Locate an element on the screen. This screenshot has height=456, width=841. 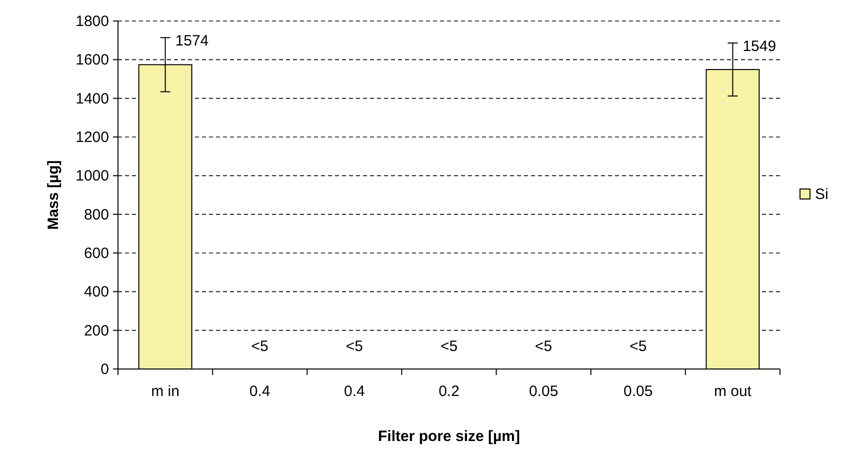
legend-label: Si is located at coordinates (821, 194).